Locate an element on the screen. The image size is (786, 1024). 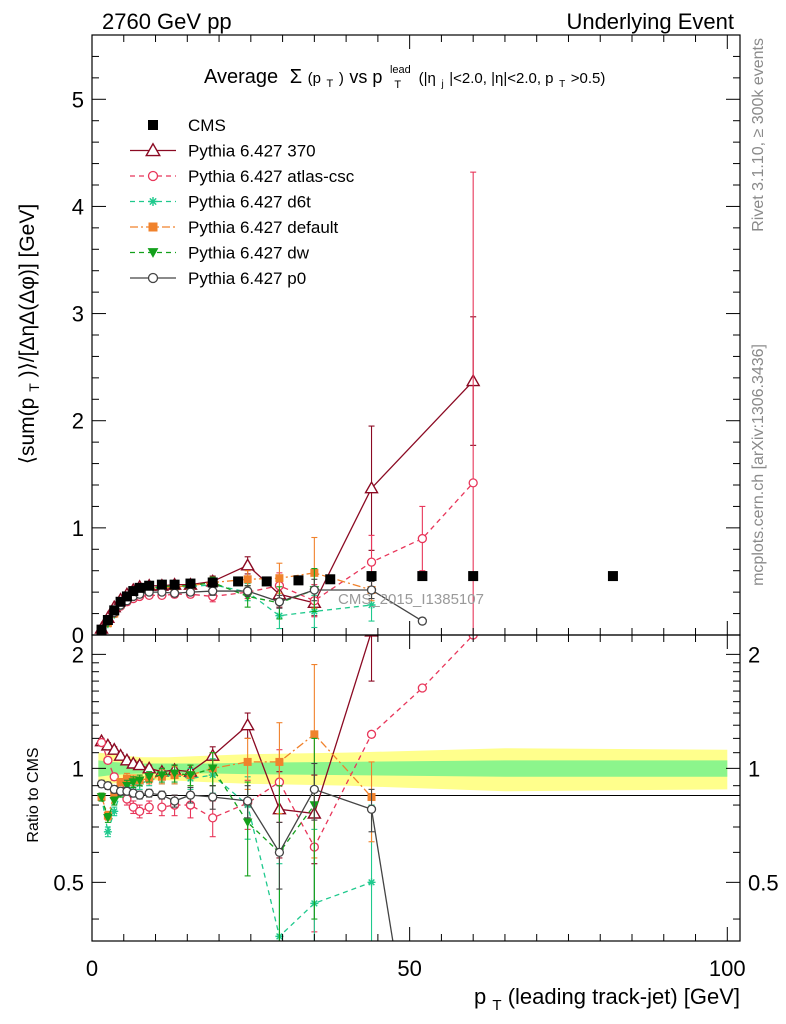
xtick-label: 0 is located at coordinates (92, 968).